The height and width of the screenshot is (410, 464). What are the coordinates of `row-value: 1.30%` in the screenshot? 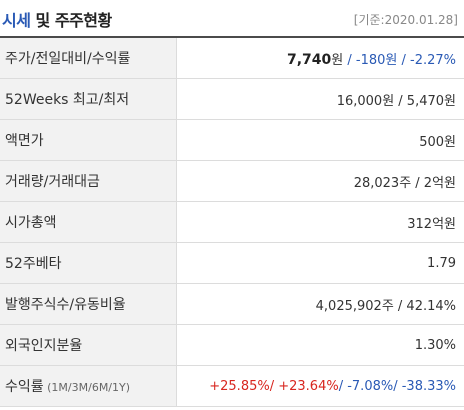 It's located at (320, 345).